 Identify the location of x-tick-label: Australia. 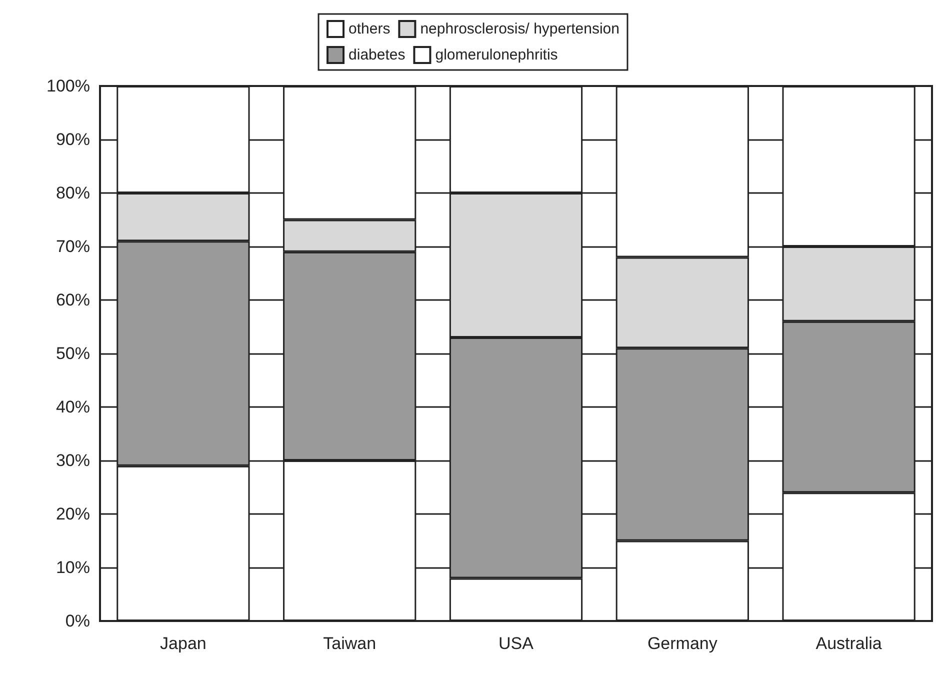
(849, 643).